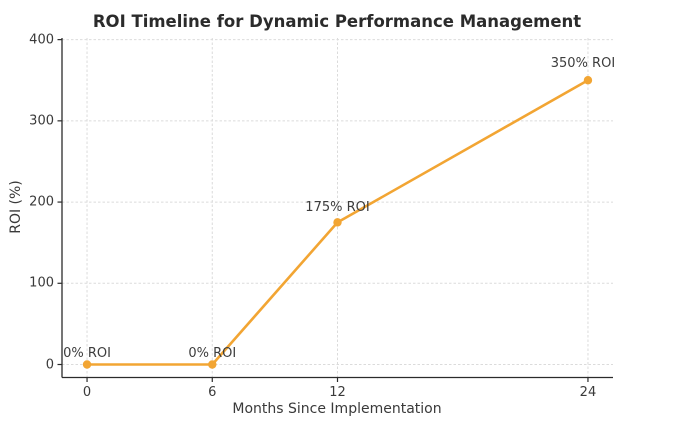  I want to click on x-tick-label: 12, so click(337, 392).